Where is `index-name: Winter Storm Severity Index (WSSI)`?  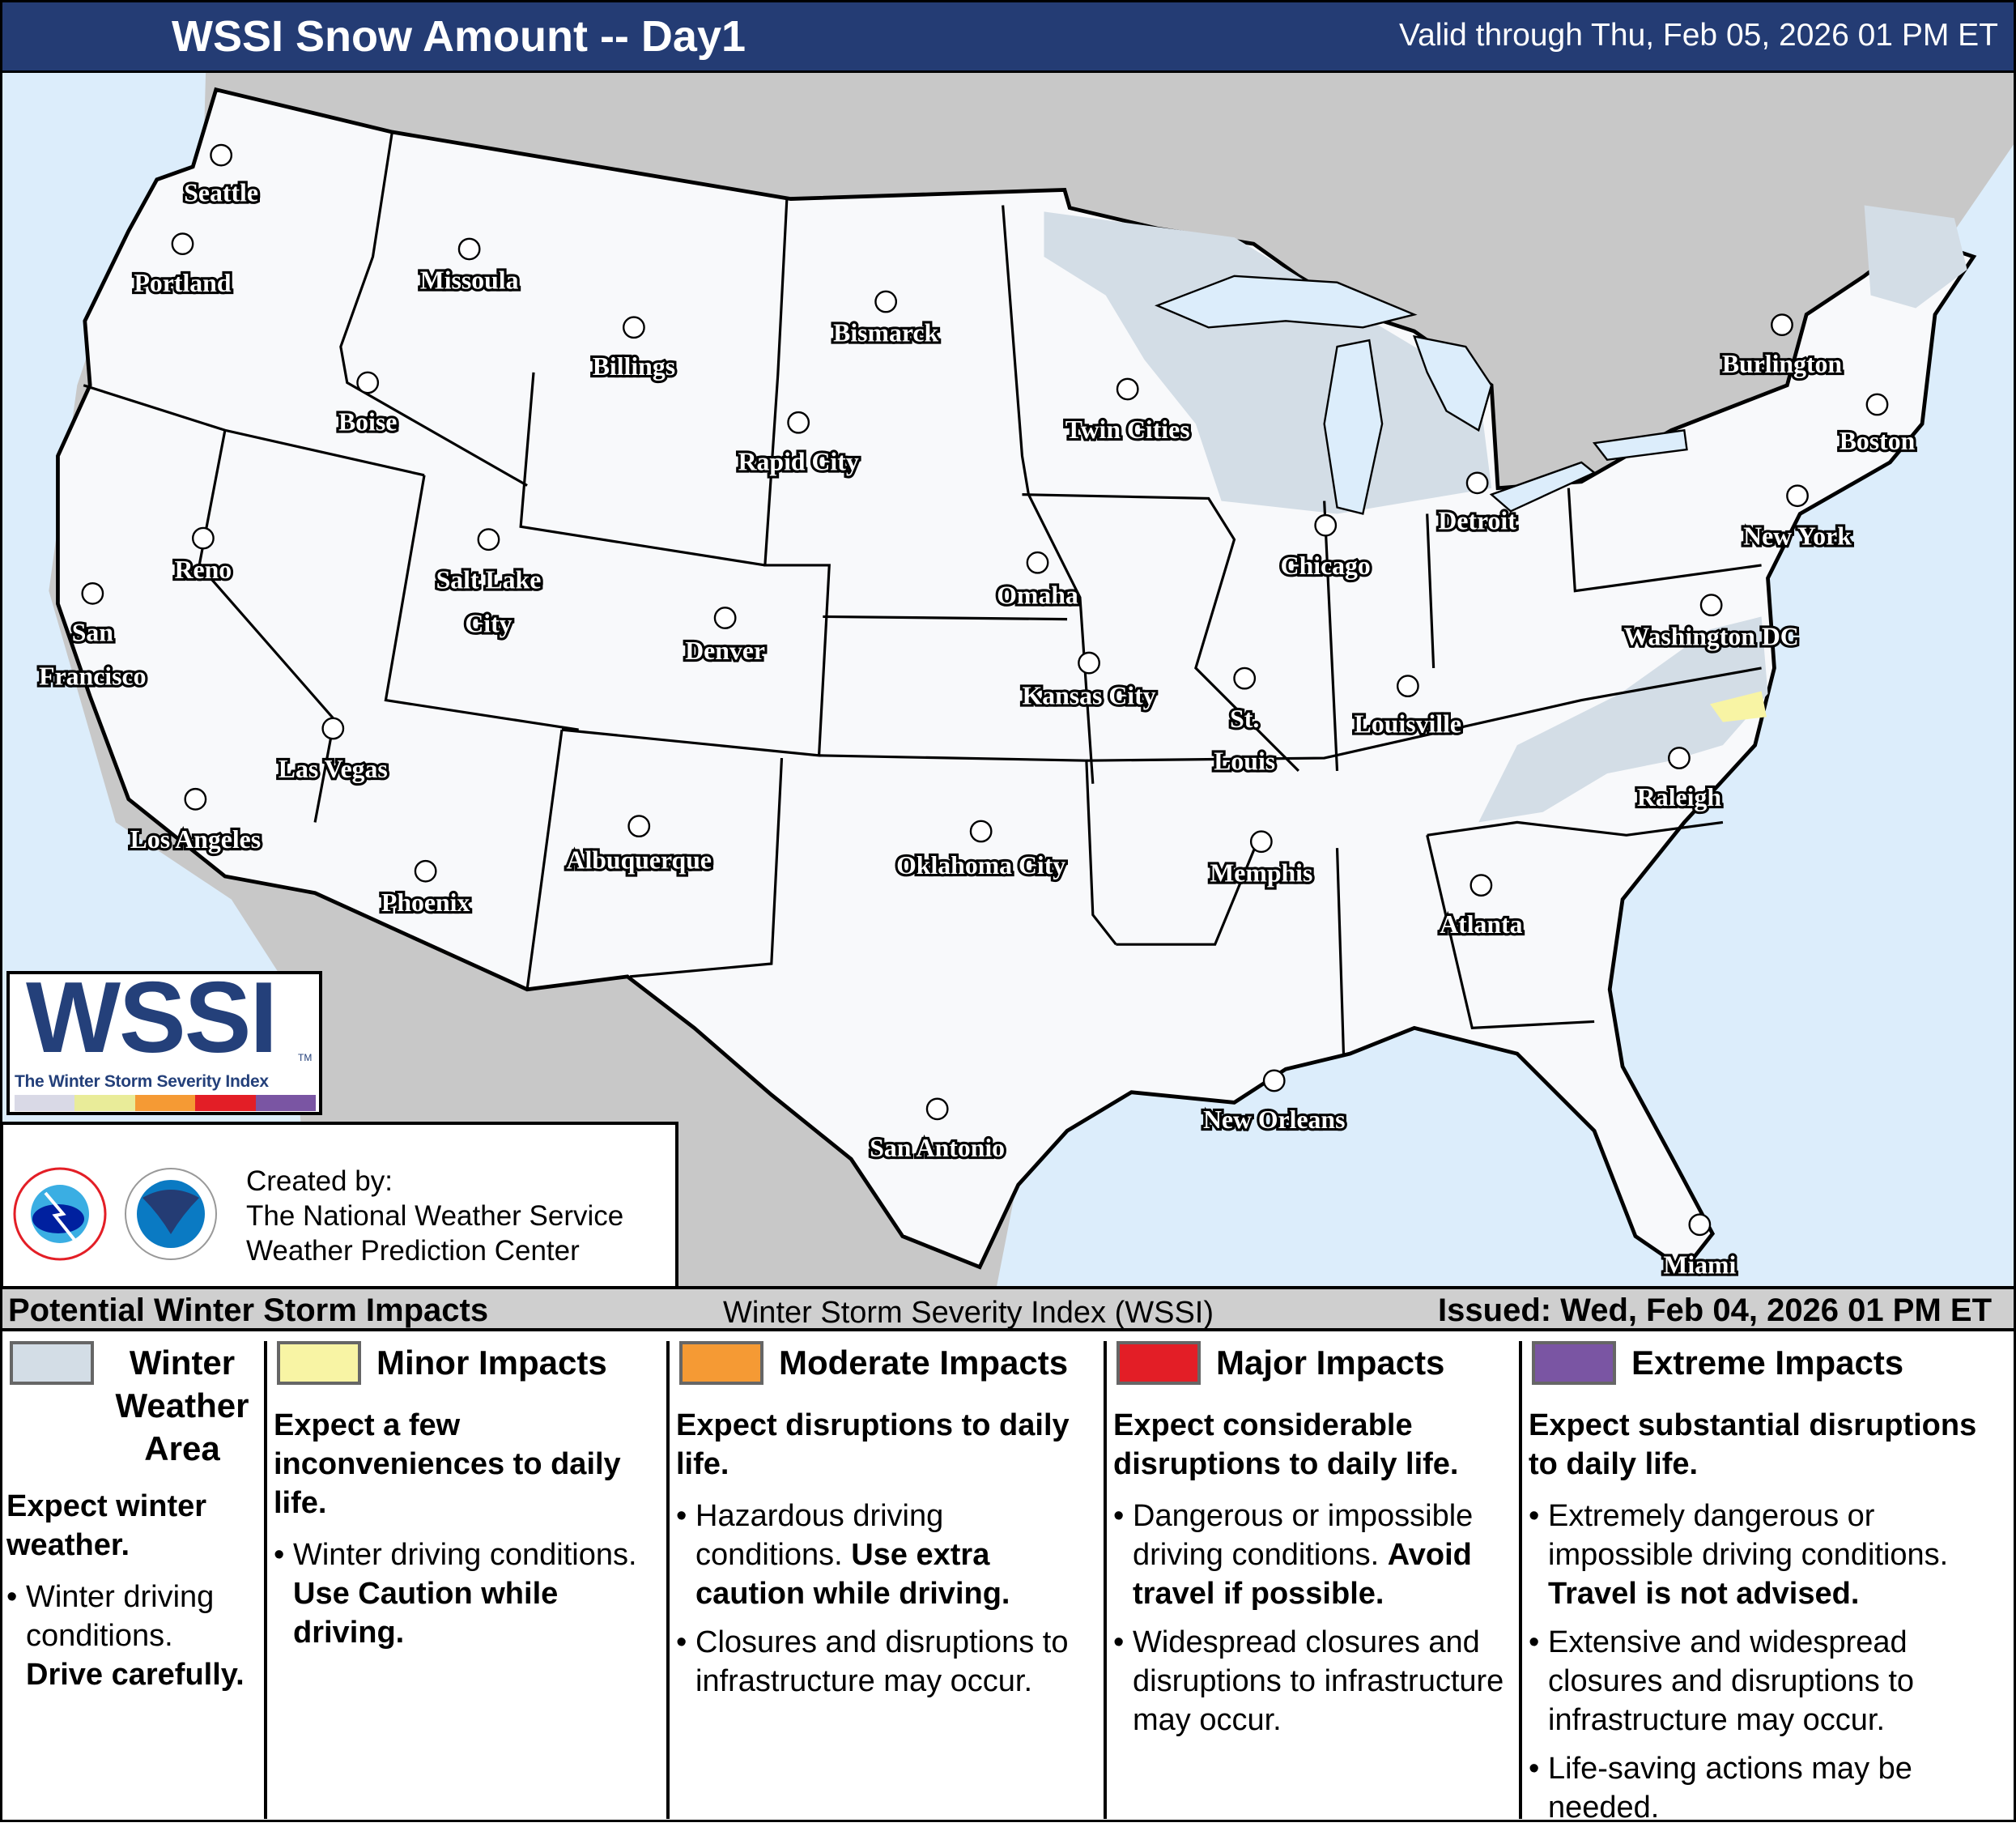 index-name: Winter Storm Severity Index (WSSI) is located at coordinates (969, 1313).